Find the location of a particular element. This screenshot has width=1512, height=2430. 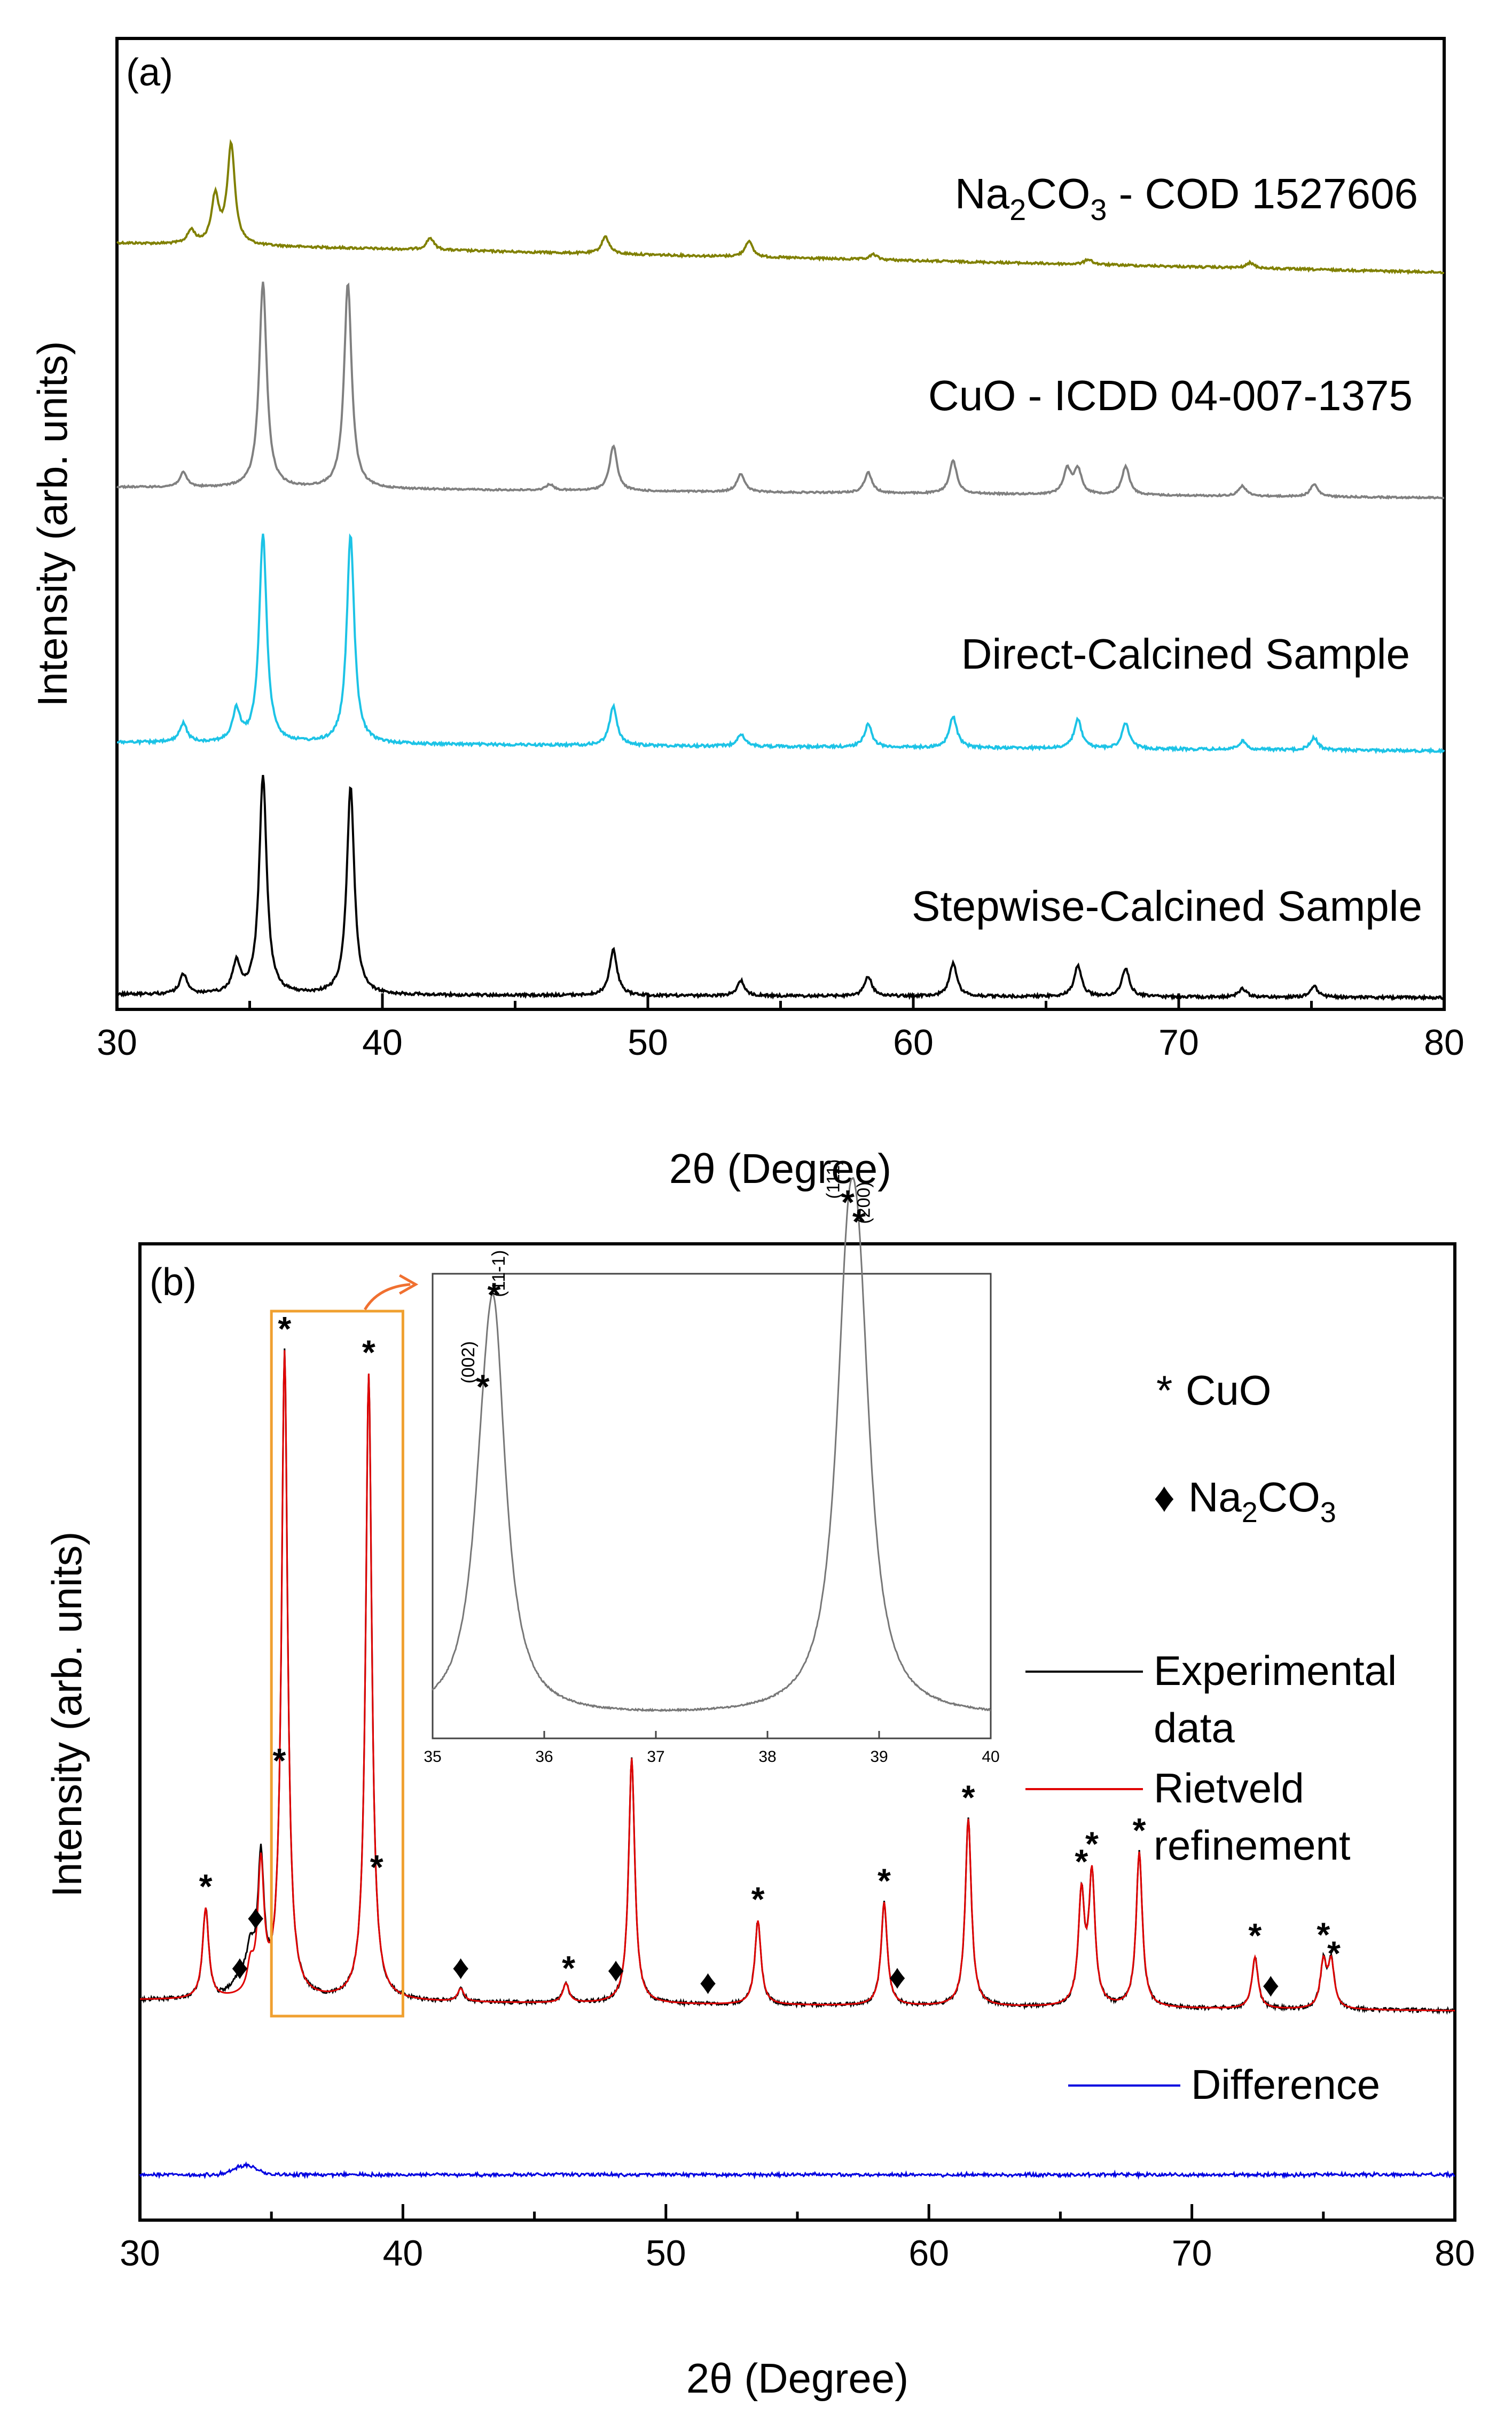

inset-line is located at coordinates (712, 1445).